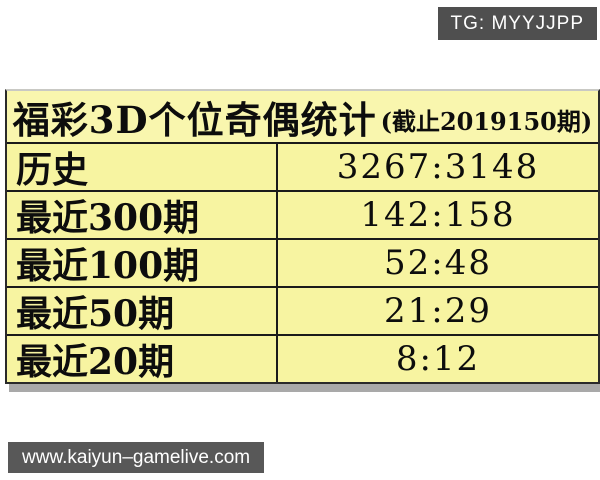  What do you see at coordinates (438, 311) in the screenshot?
I see `row-value: 21:29` at bounding box center [438, 311].